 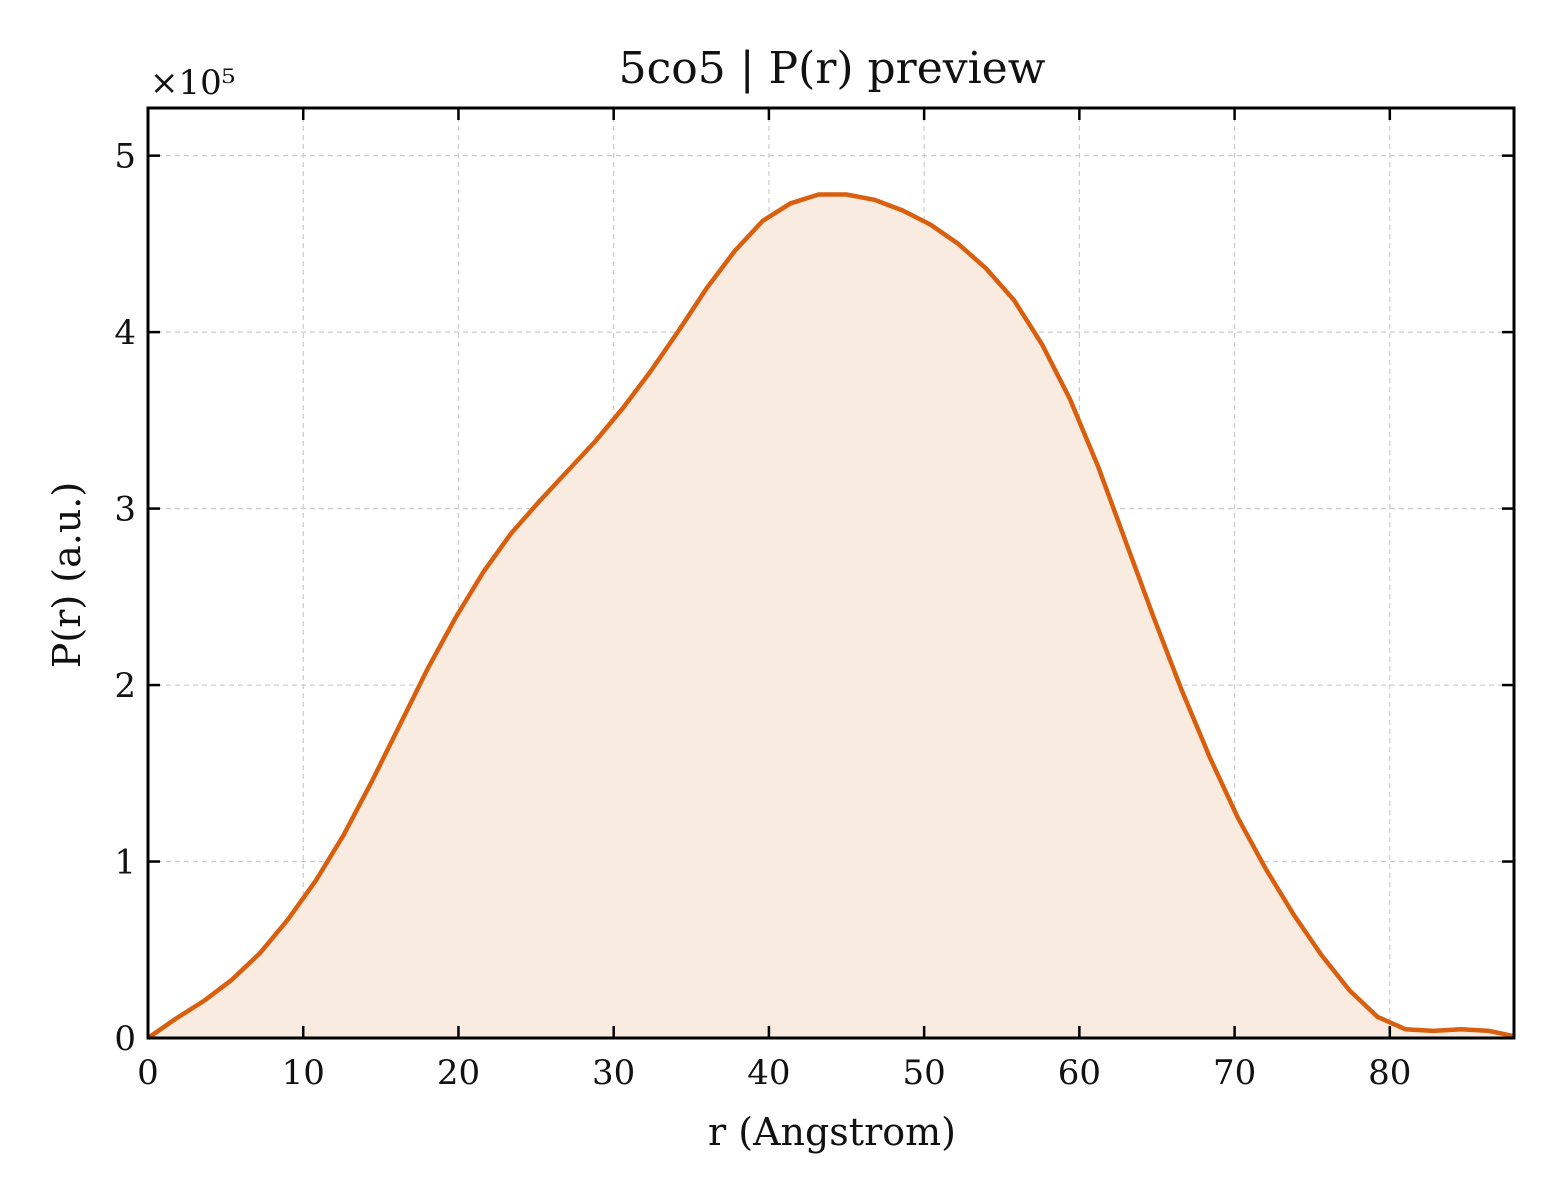 I want to click on x-tick-label: 0, so click(x=148, y=1073).